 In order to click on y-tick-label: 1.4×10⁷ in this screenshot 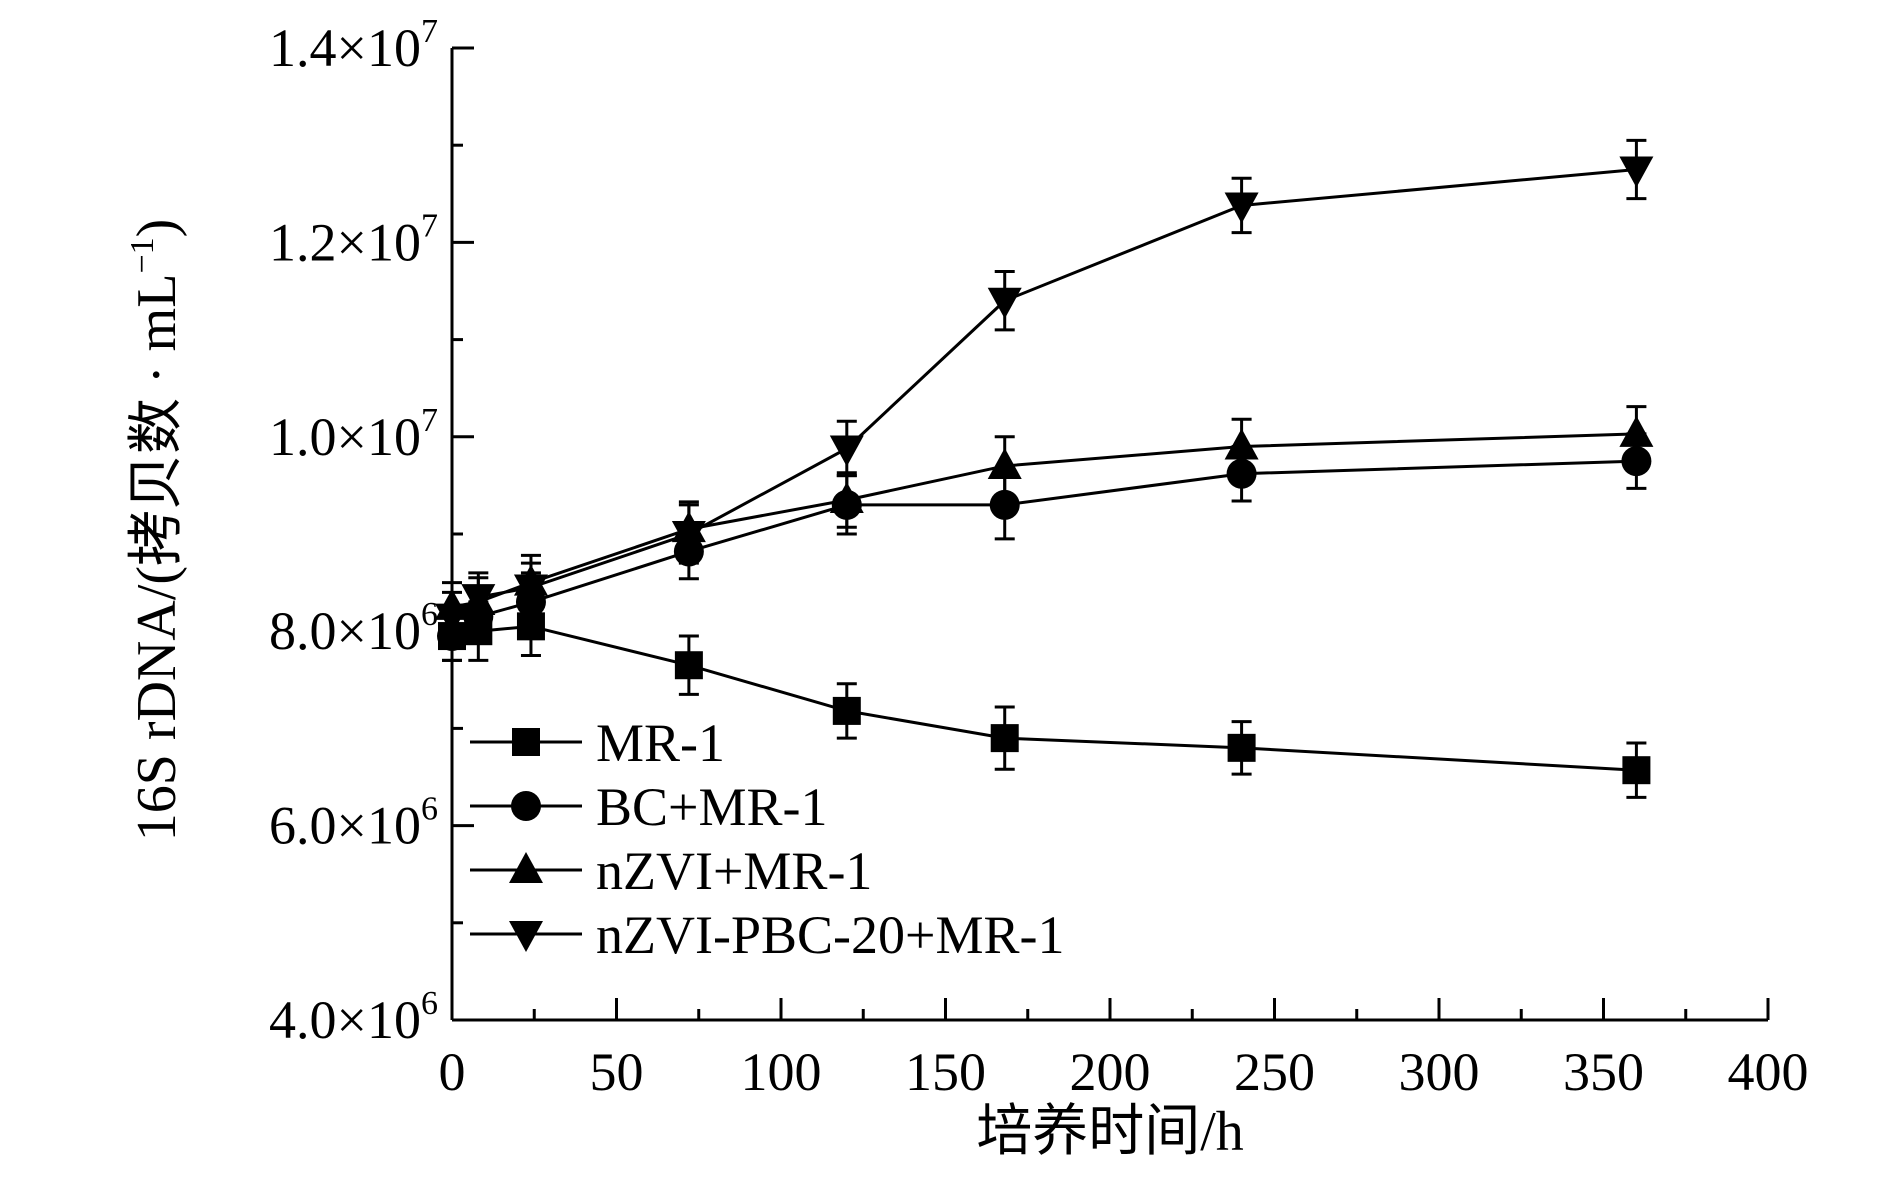, I will do `click(353, 45)`.